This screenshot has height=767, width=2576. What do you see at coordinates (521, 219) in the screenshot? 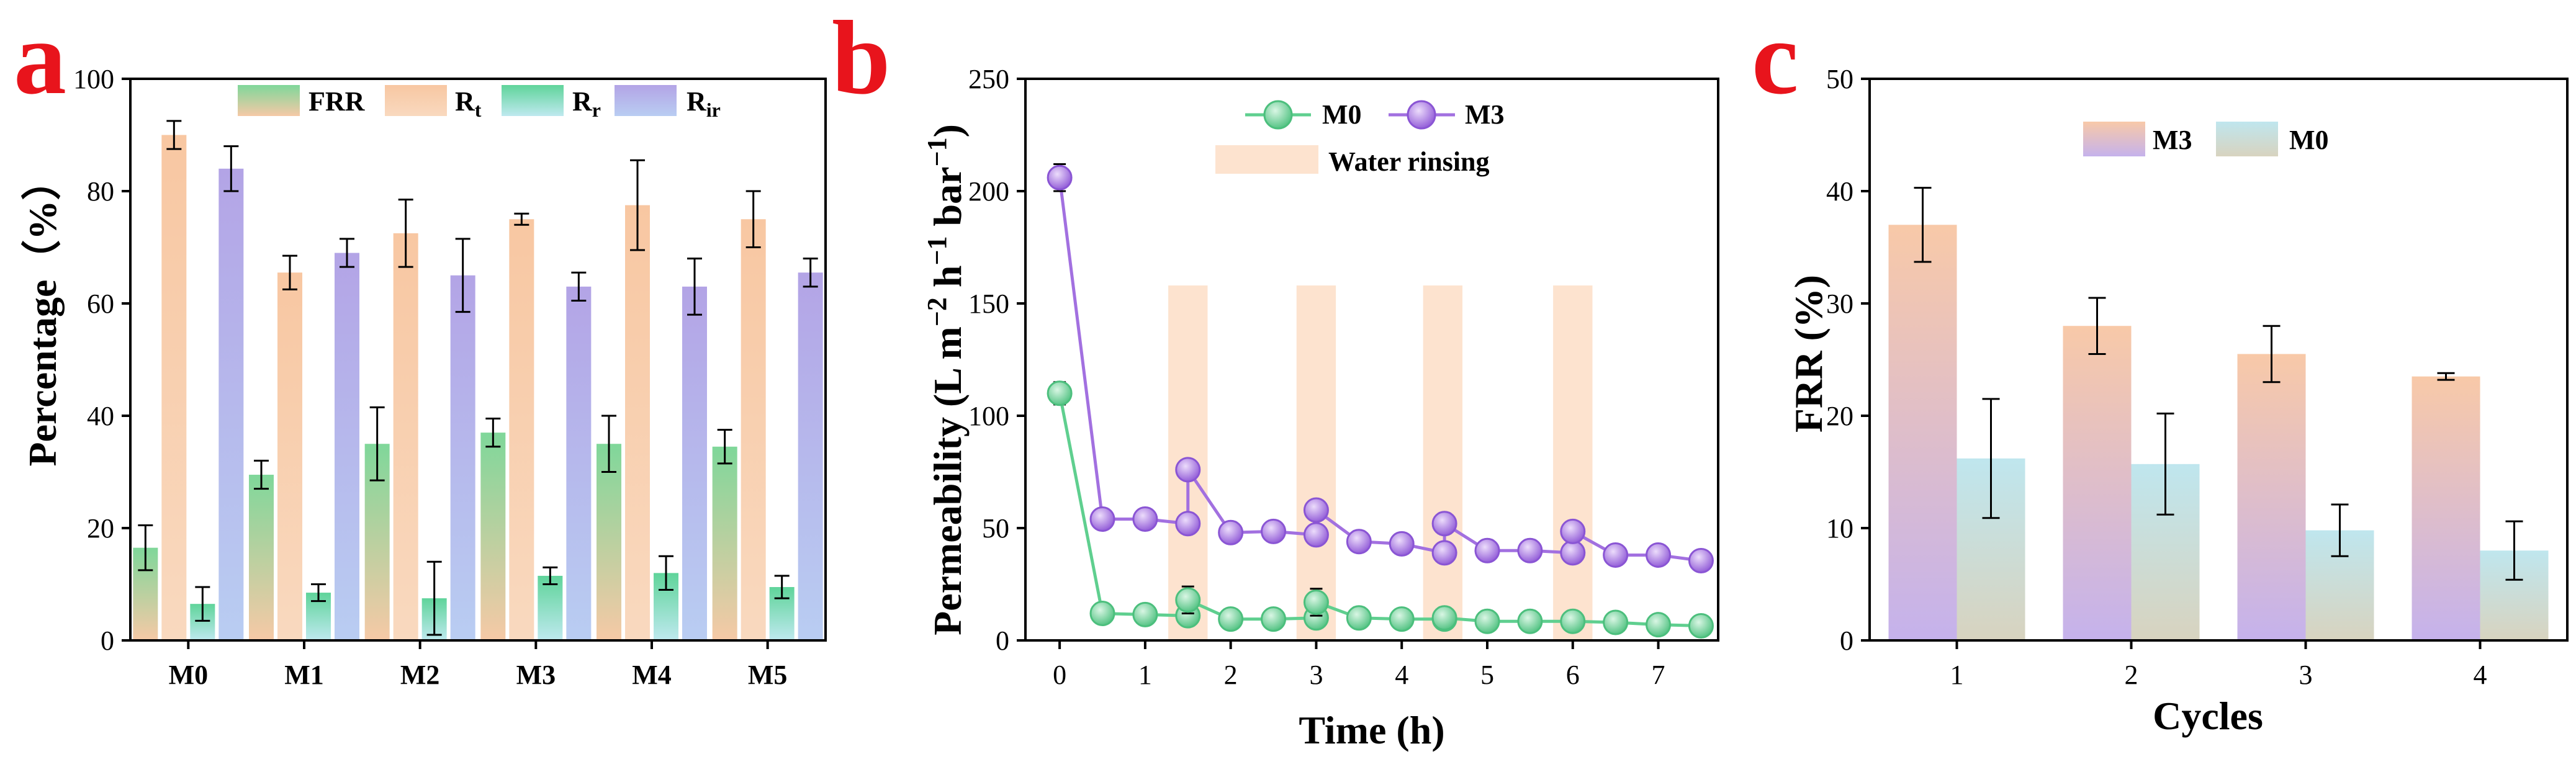
I see `error-bar-rt-m3` at bounding box center [521, 219].